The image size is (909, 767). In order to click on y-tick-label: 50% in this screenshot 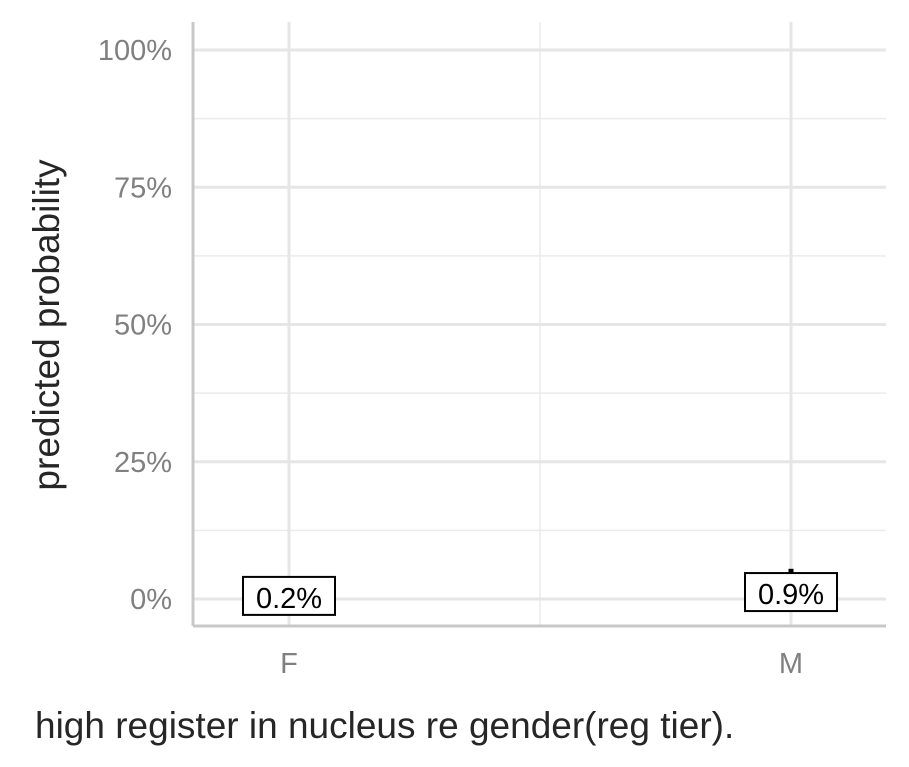, I will do `click(143, 326)`.